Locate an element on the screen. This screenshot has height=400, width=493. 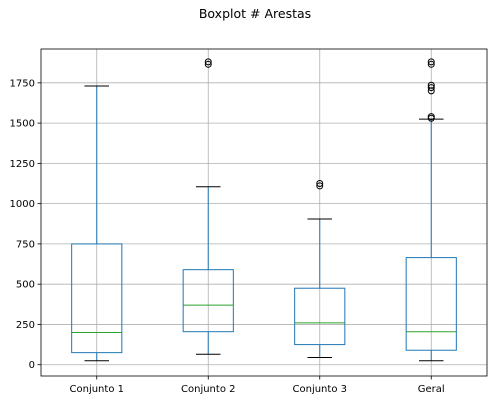
y-tick-label: 0 is located at coordinates (32, 365).